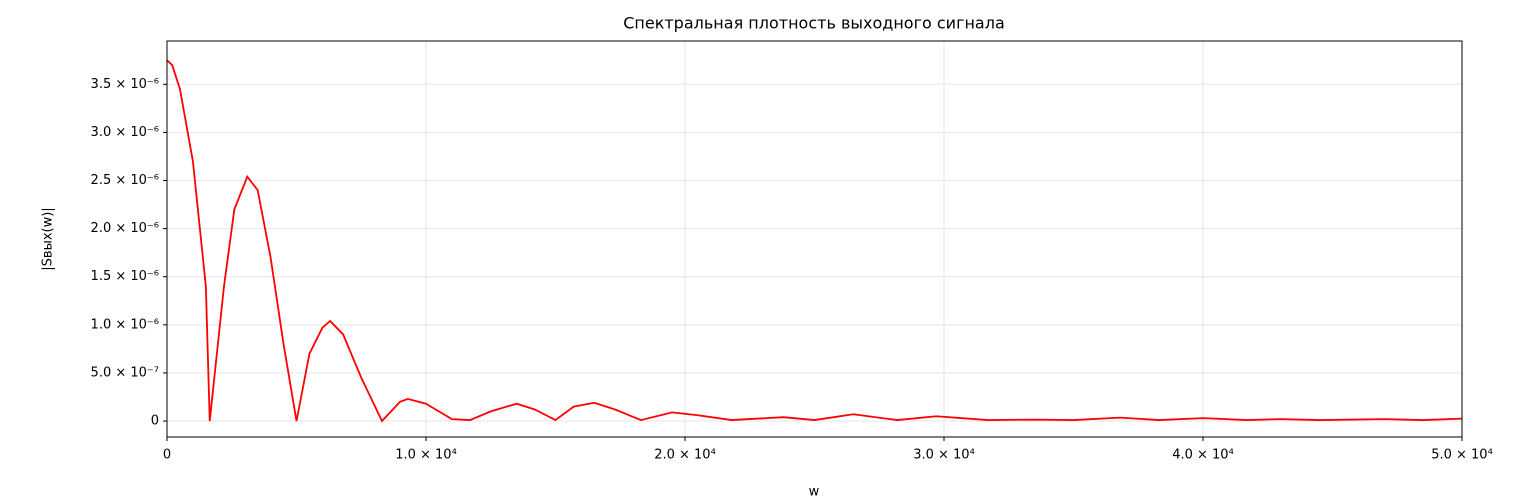 This screenshot has height=504, width=1514. What do you see at coordinates (125, 324) in the screenshot?
I see `y-tick-label: 1.0 × 10⁻⁶` at bounding box center [125, 324].